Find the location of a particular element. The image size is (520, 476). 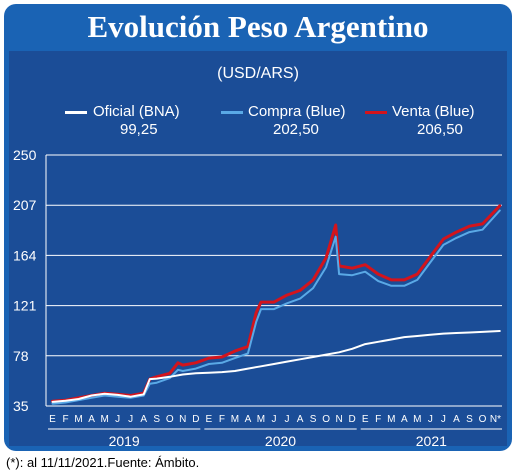

chart-title: Evolución Peso Argentino is located at coordinates (258, 26).